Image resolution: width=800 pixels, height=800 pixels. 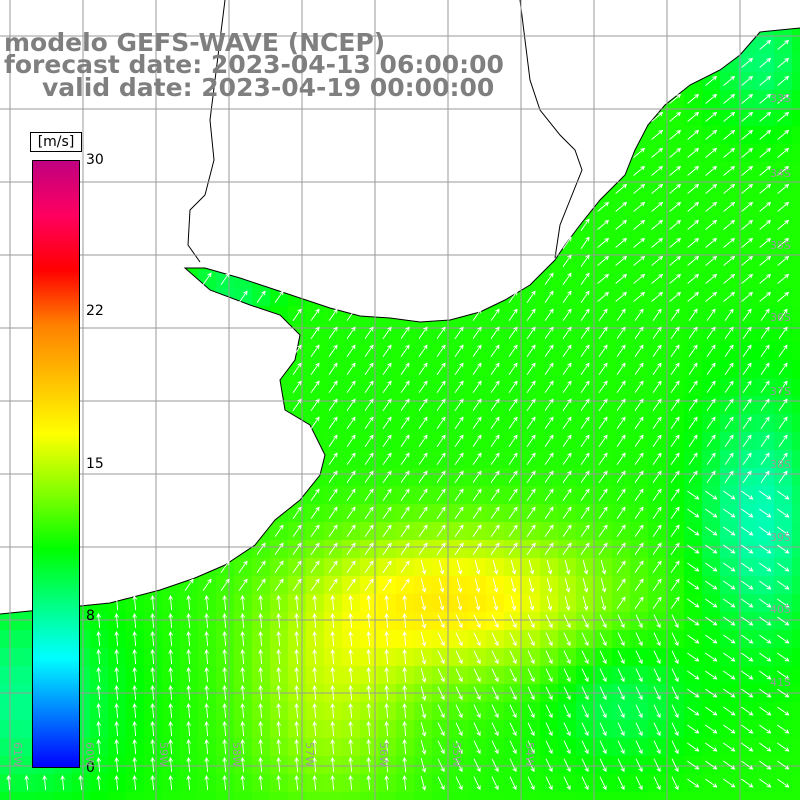 What do you see at coordinates (17, 754) in the screenshot?
I see `lon-label: 61W` at bounding box center [17, 754].